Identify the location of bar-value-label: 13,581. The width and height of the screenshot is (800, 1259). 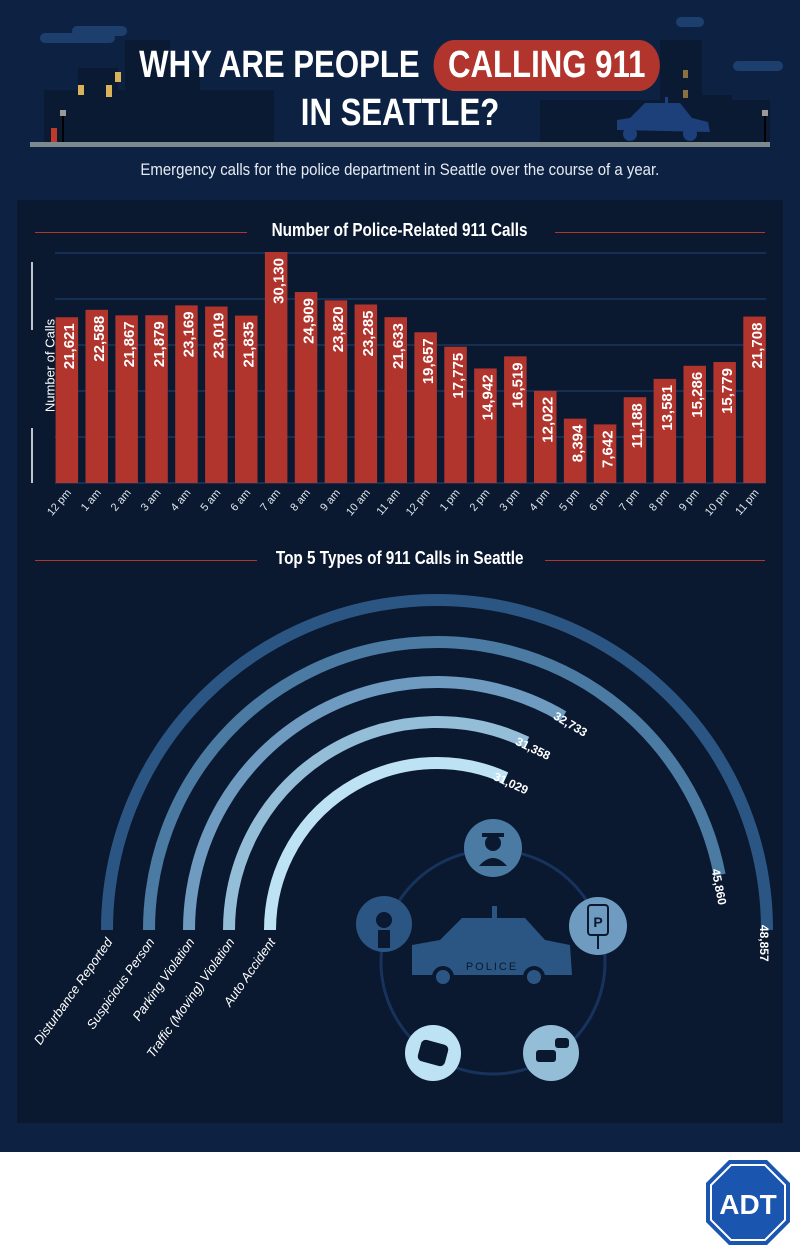
(667, 408).